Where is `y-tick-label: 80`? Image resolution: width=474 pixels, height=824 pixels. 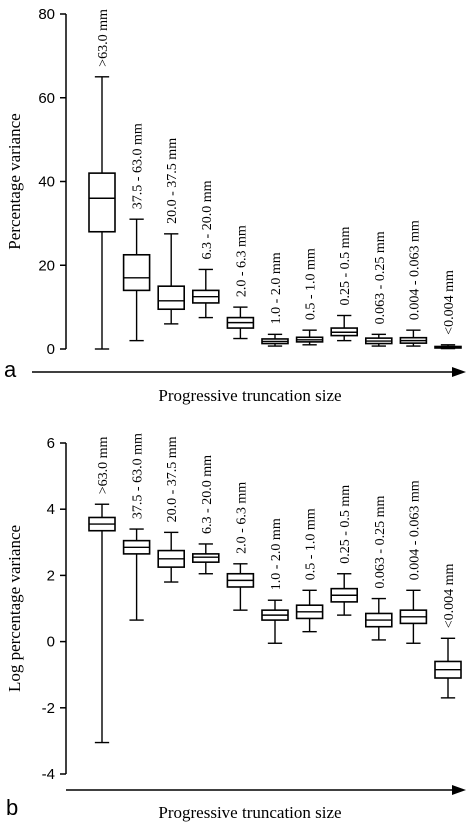 y-tick-label: 80 is located at coordinates (46, 14).